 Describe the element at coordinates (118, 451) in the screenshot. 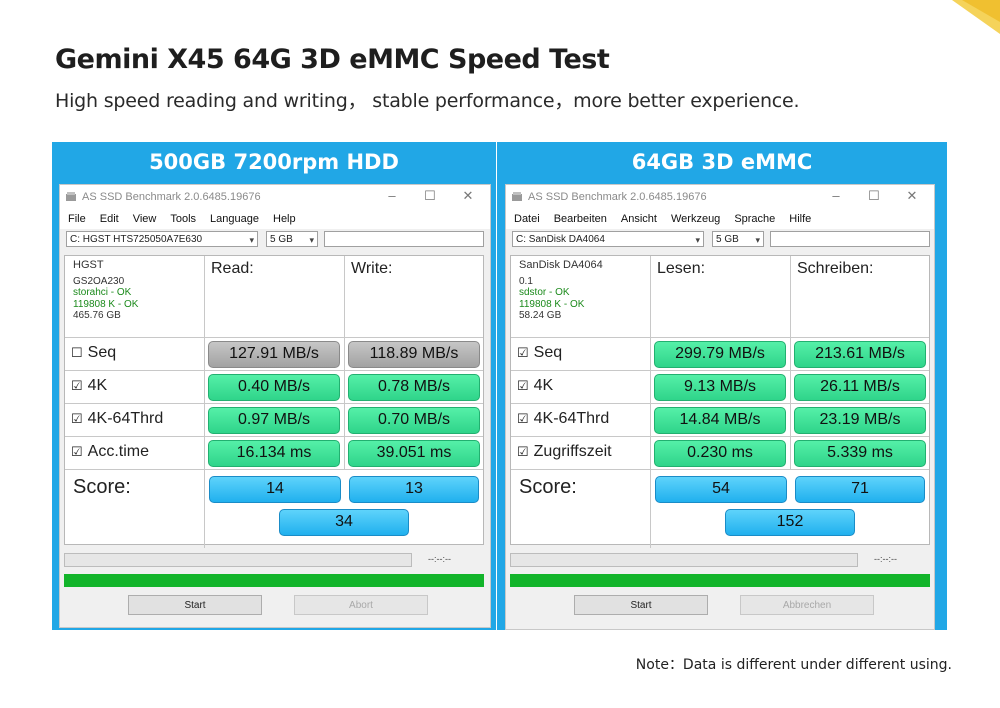

I see `test-name: Acc.time` at that location.